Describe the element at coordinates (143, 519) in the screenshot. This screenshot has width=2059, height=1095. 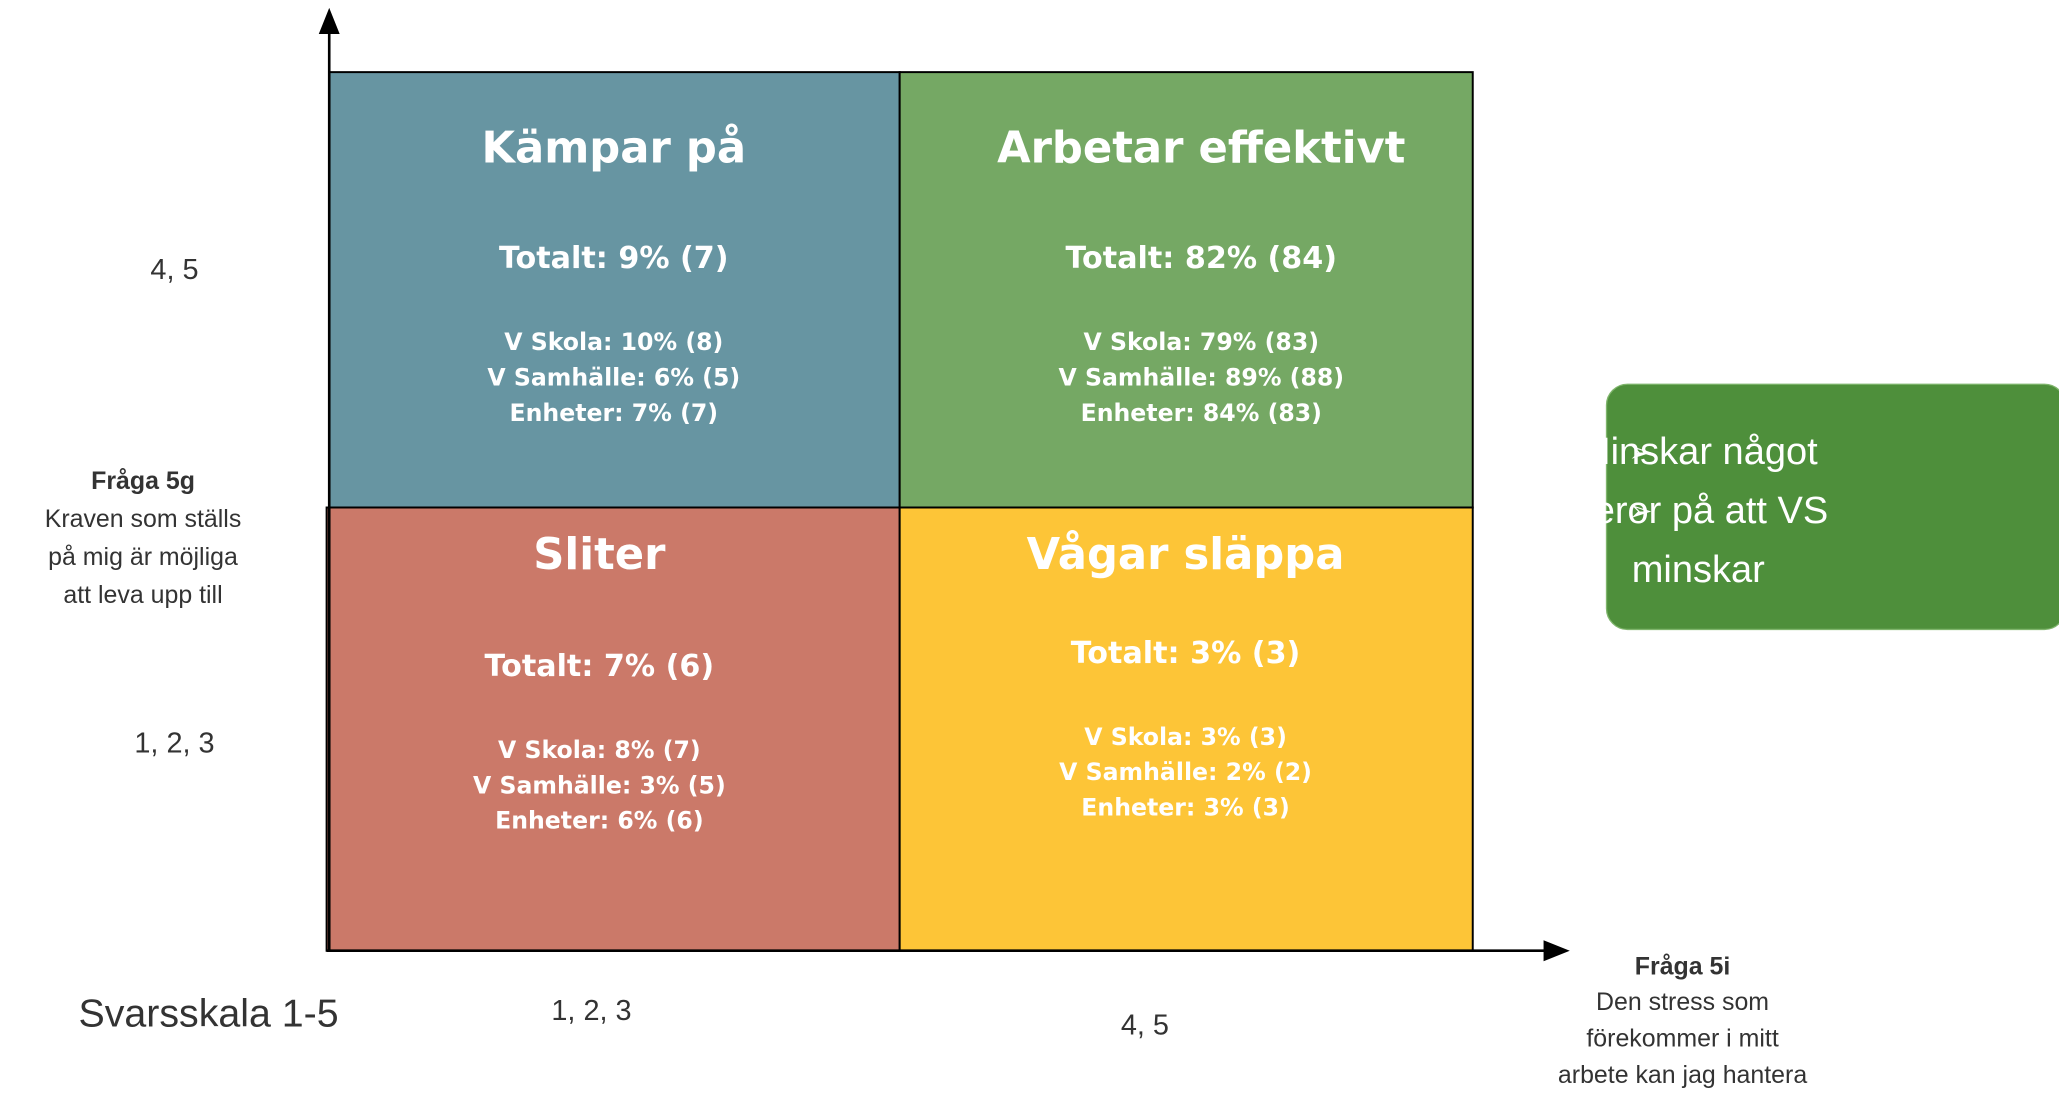
I see `y-description: Kraven som ställs` at that location.